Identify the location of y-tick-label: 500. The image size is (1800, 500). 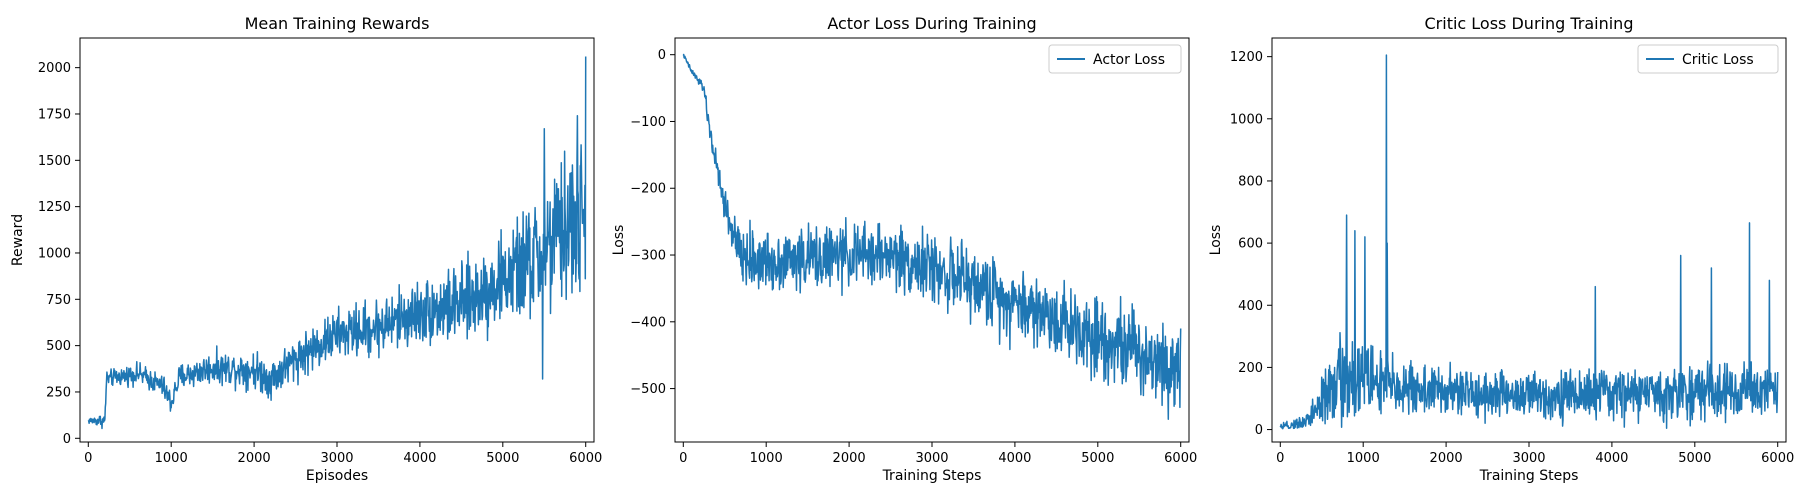
(58, 346).